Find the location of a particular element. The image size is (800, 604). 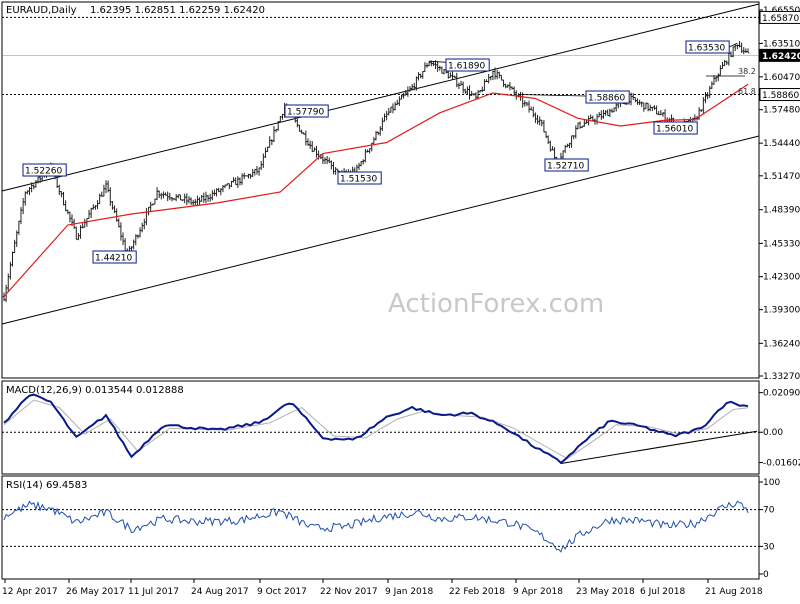

price-axis-label: 1.60470 is located at coordinates (781, 78).